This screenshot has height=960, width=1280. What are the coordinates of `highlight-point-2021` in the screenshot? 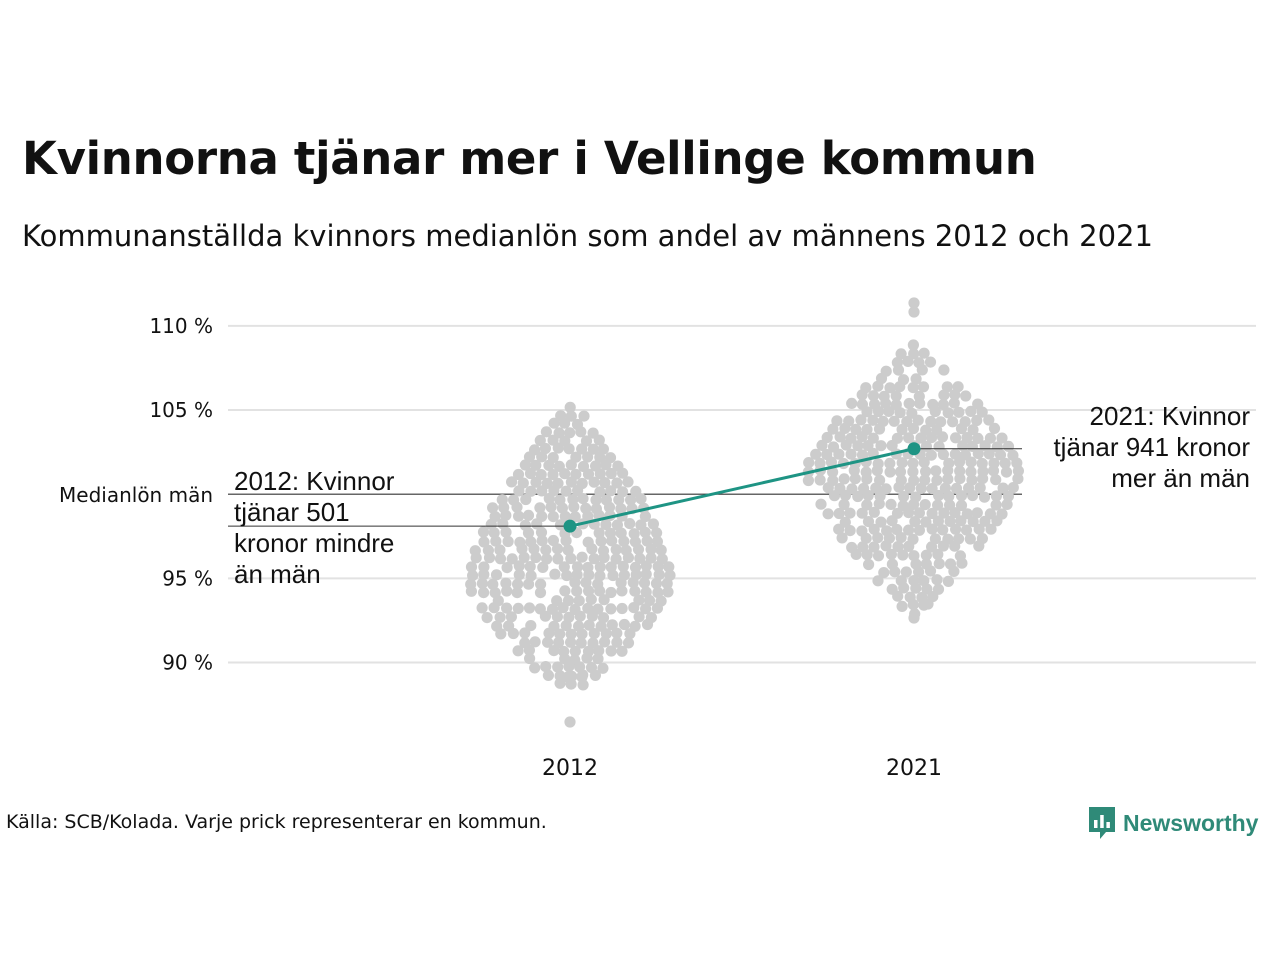 It's located at (914, 449).